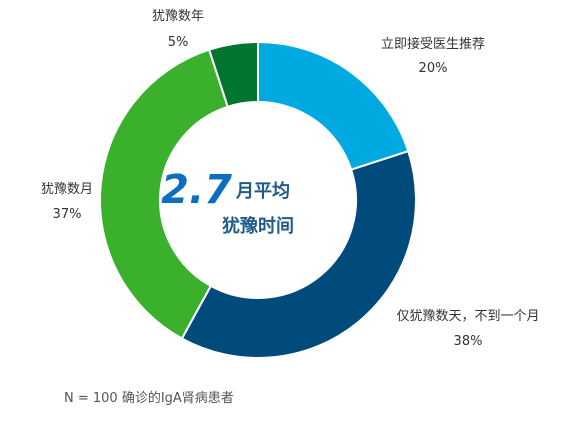 Image resolution: width=568 pixels, height=421 pixels. Describe the element at coordinates (149, 398) in the screenshot. I see `sample-note: N = 100 确诊的IgA肾病患者` at that location.